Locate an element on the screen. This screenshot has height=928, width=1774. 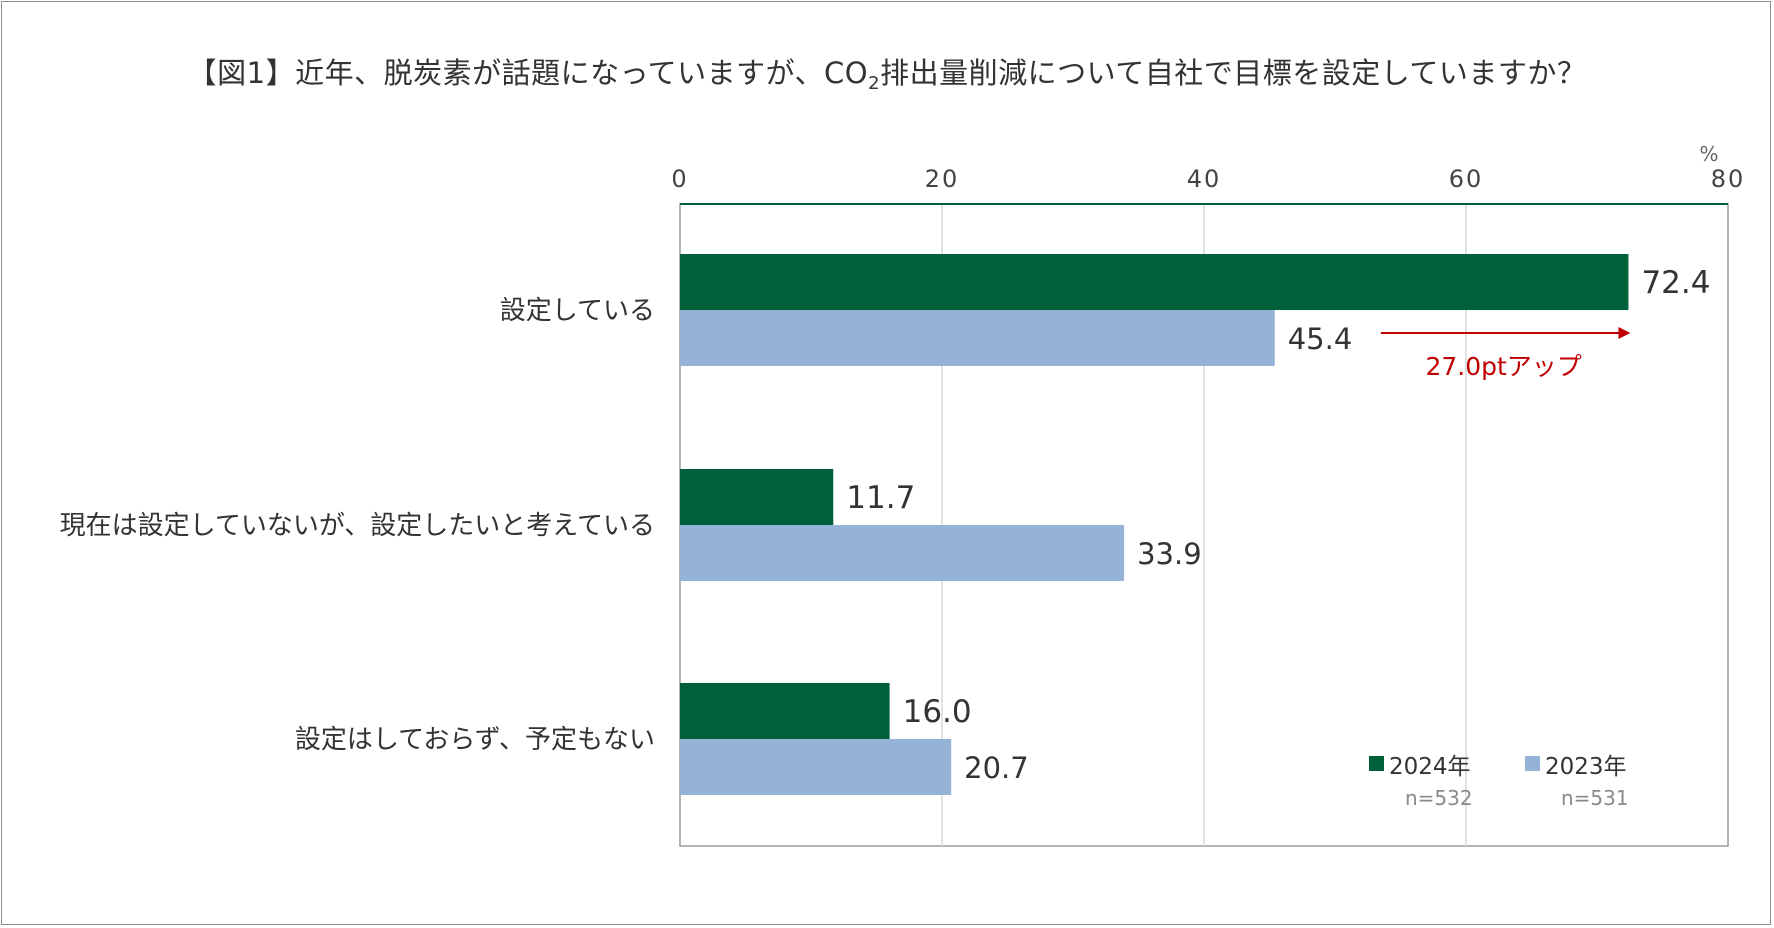
legend-sample-size: n=532 is located at coordinates (1439, 798).